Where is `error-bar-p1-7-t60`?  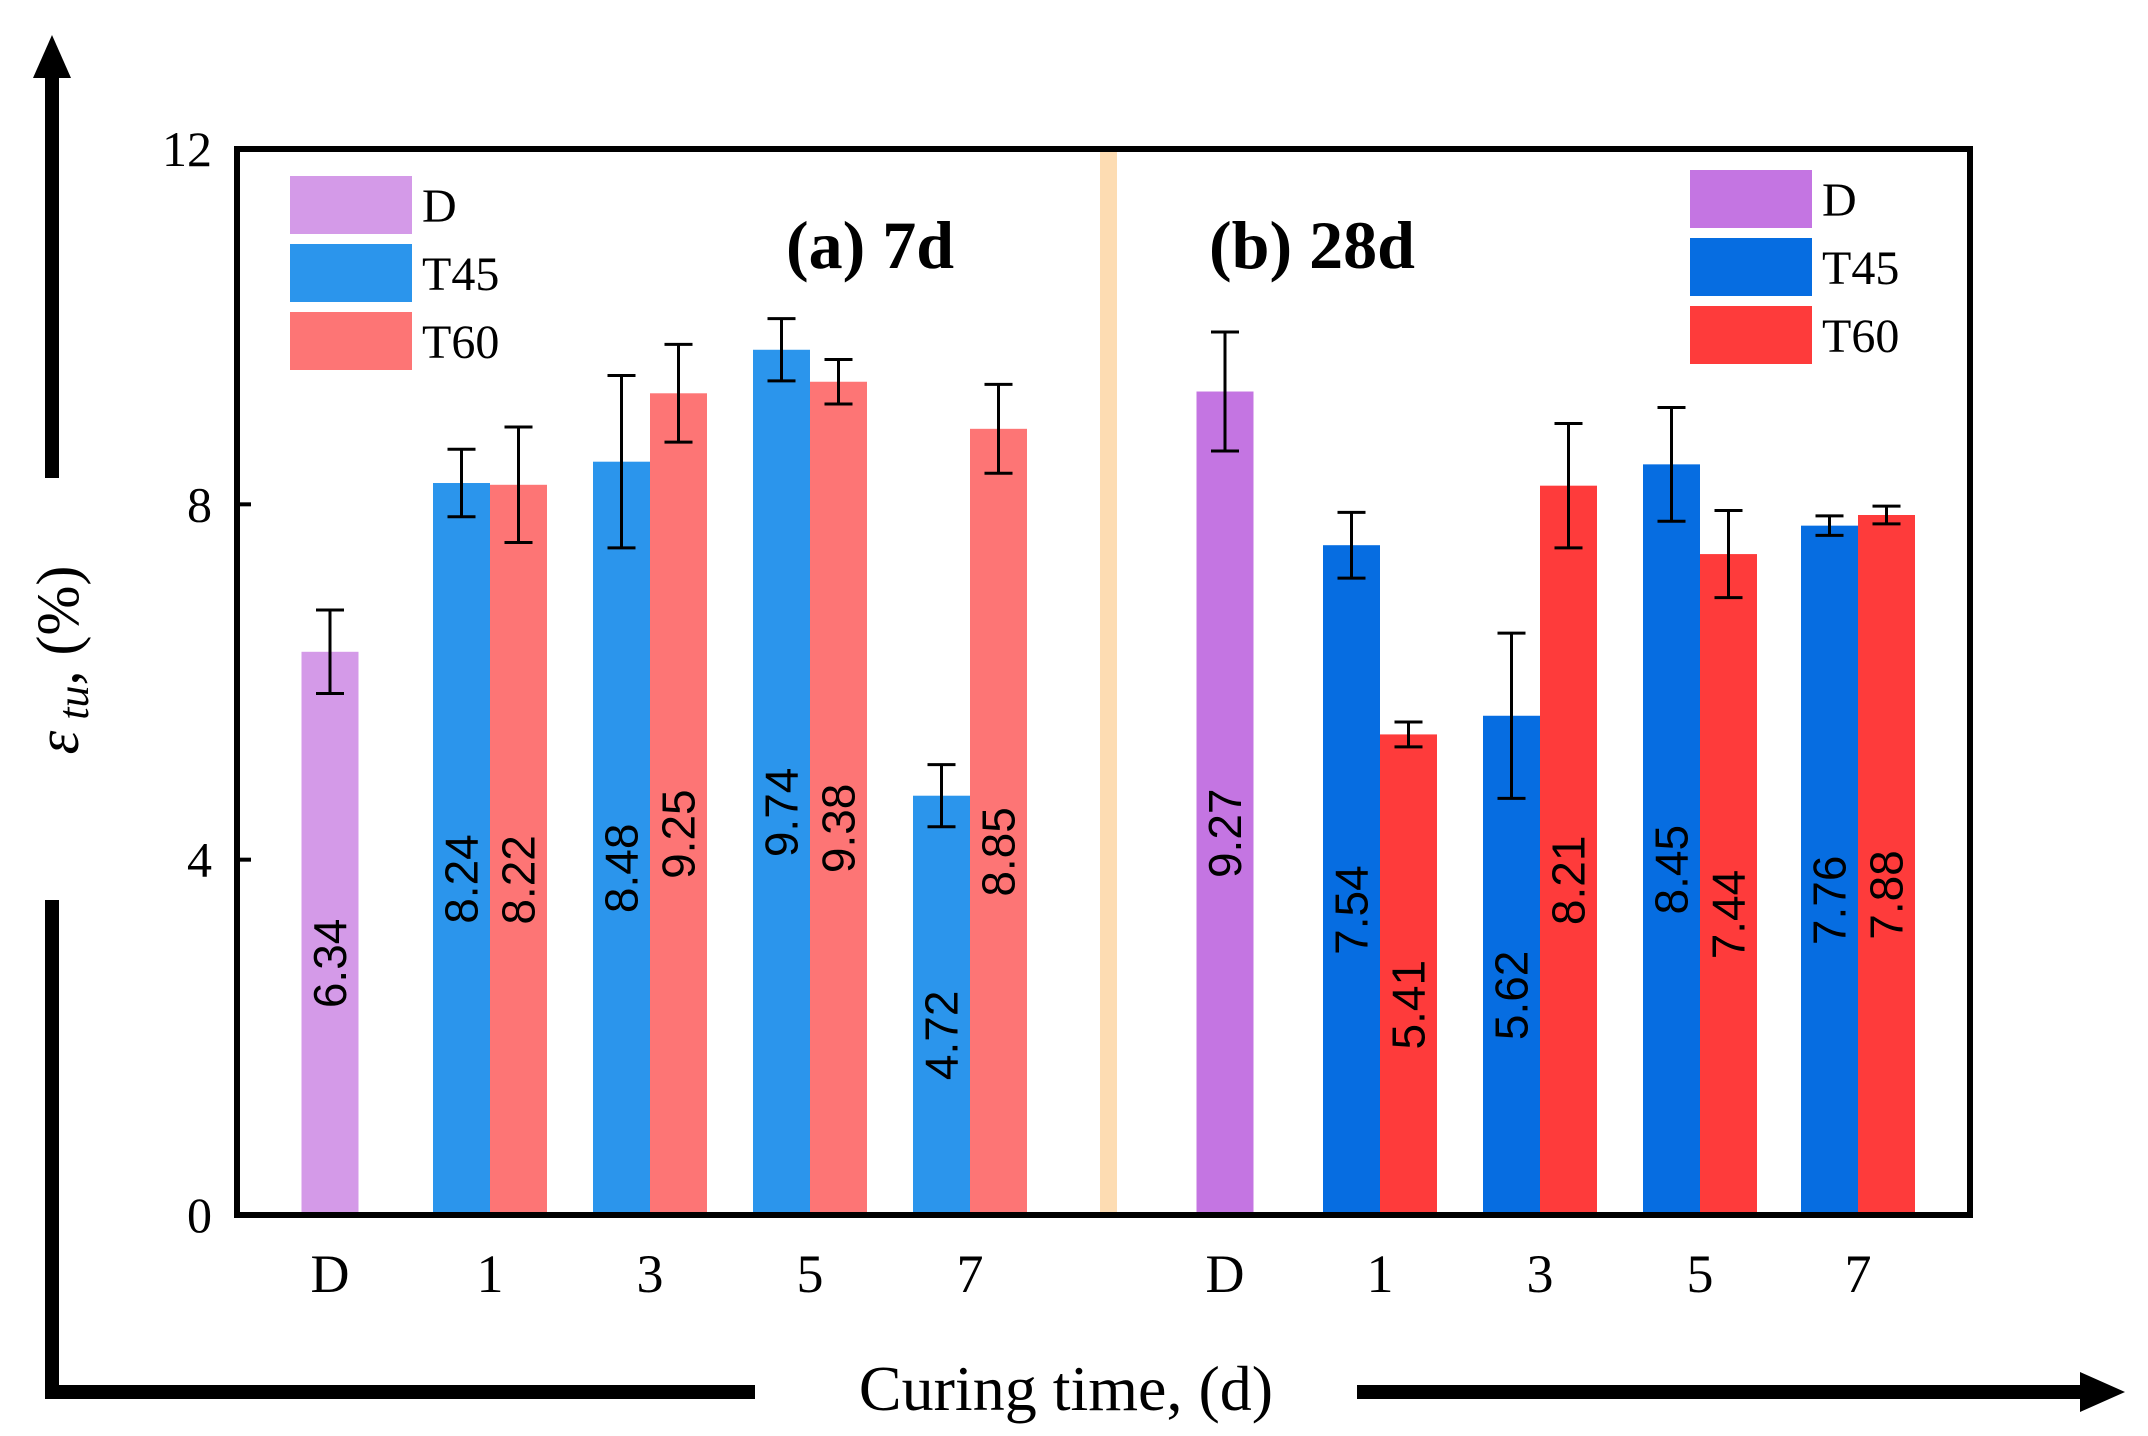 error-bar-p1-7-t60 is located at coordinates (998, 428).